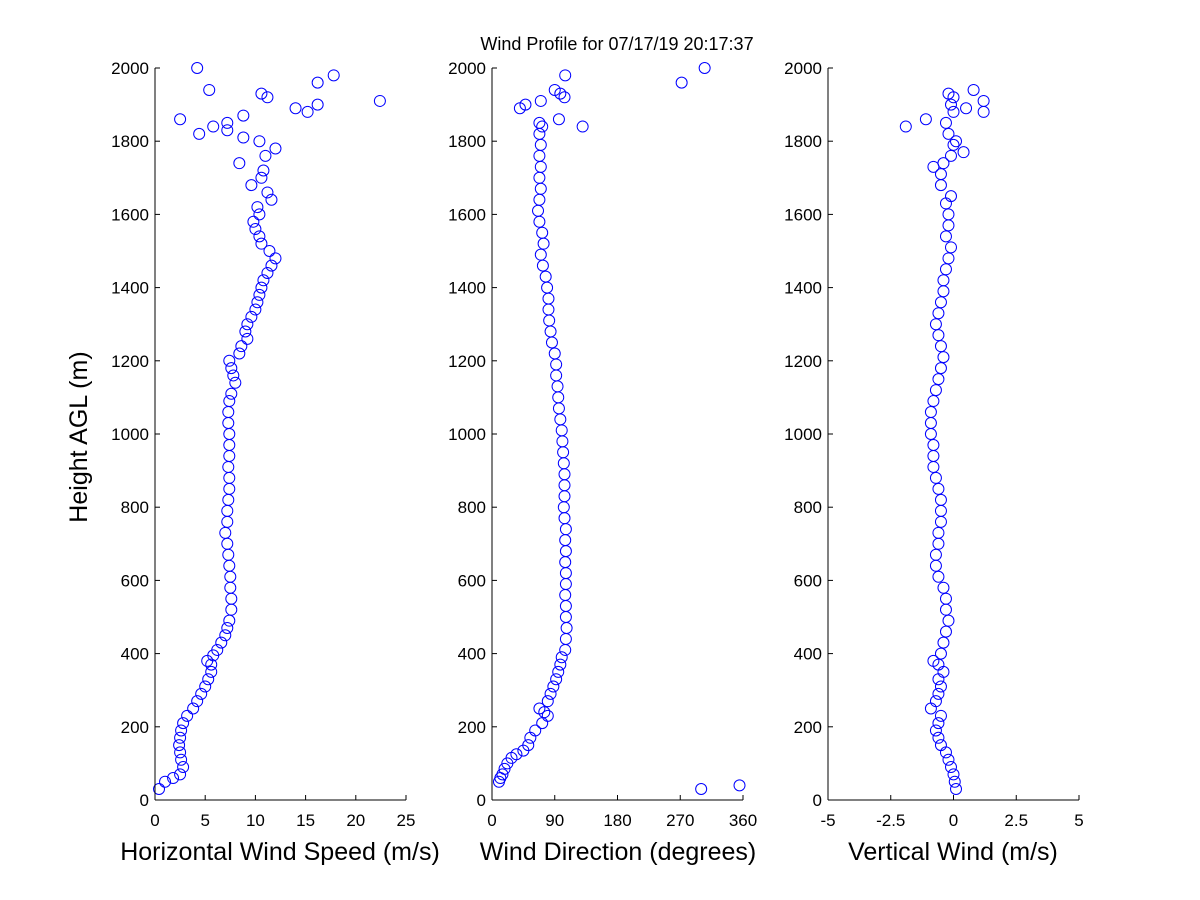 The width and height of the screenshot is (1200, 900). What do you see at coordinates (743, 820) in the screenshot?
I see `x-tick-label: 360` at bounding box center [743, 820].